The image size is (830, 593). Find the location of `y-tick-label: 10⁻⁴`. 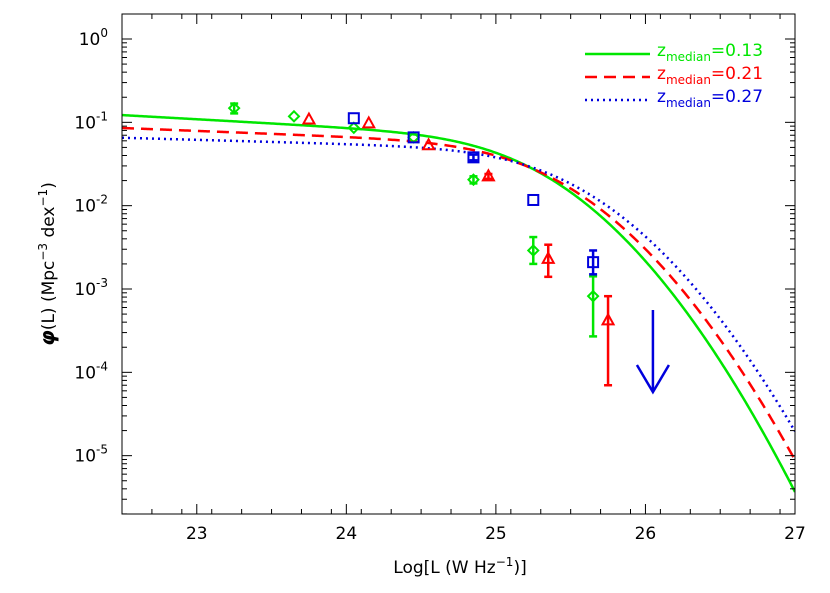

y-tick-label: 10⁻⁴ is located at coordinates (91, 371).